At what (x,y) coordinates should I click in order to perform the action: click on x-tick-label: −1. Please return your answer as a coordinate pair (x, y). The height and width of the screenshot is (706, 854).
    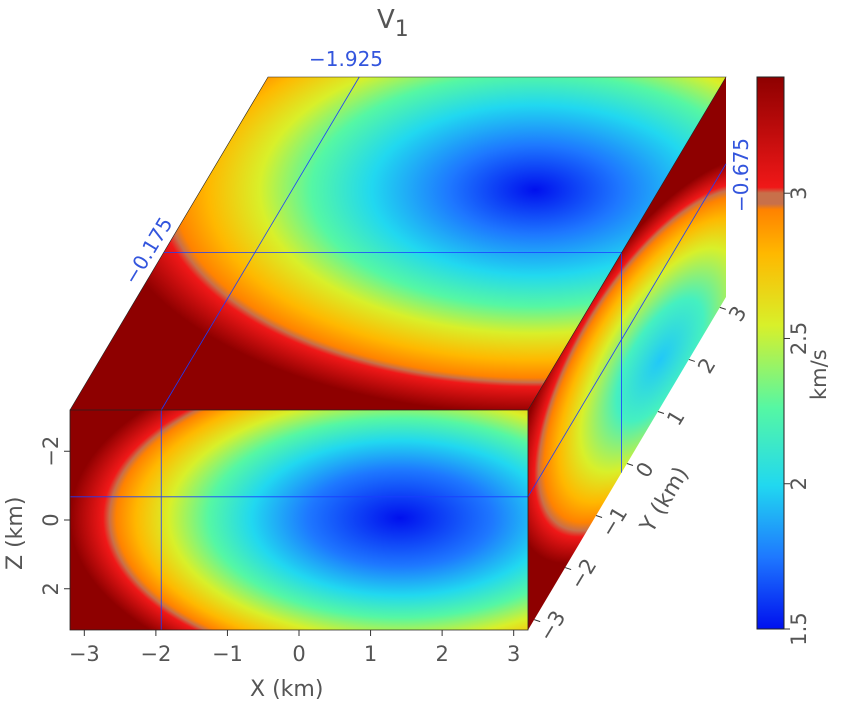
    Looking at the image, I should click on (227, 654).